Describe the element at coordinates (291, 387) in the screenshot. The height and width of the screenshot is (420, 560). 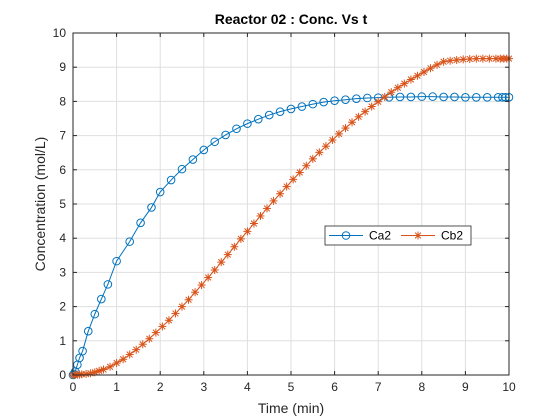
I see `x-tick-label: 5` at that location.